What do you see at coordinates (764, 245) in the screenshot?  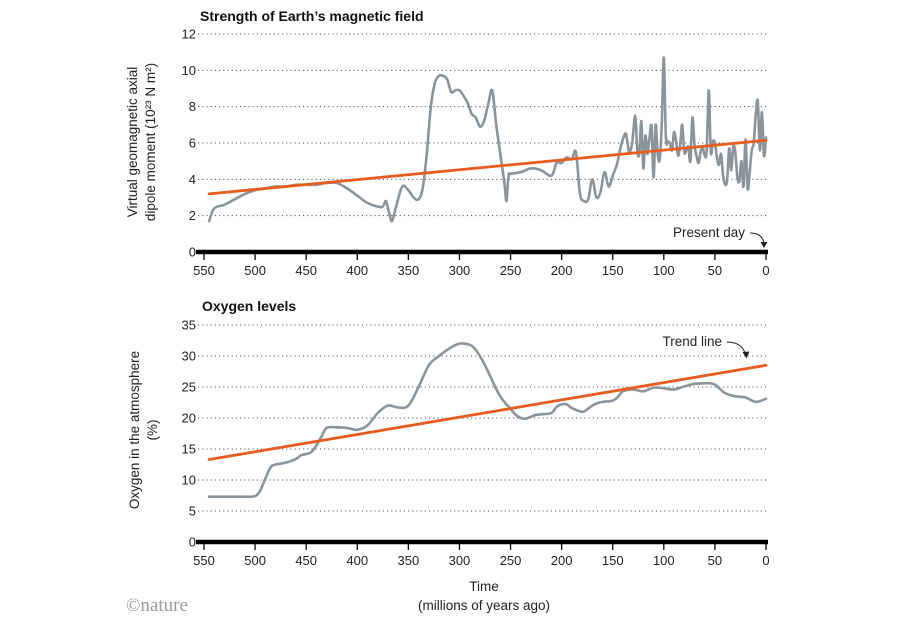 I see `present-day-arrow-icon` at bounding box center [764, 245].